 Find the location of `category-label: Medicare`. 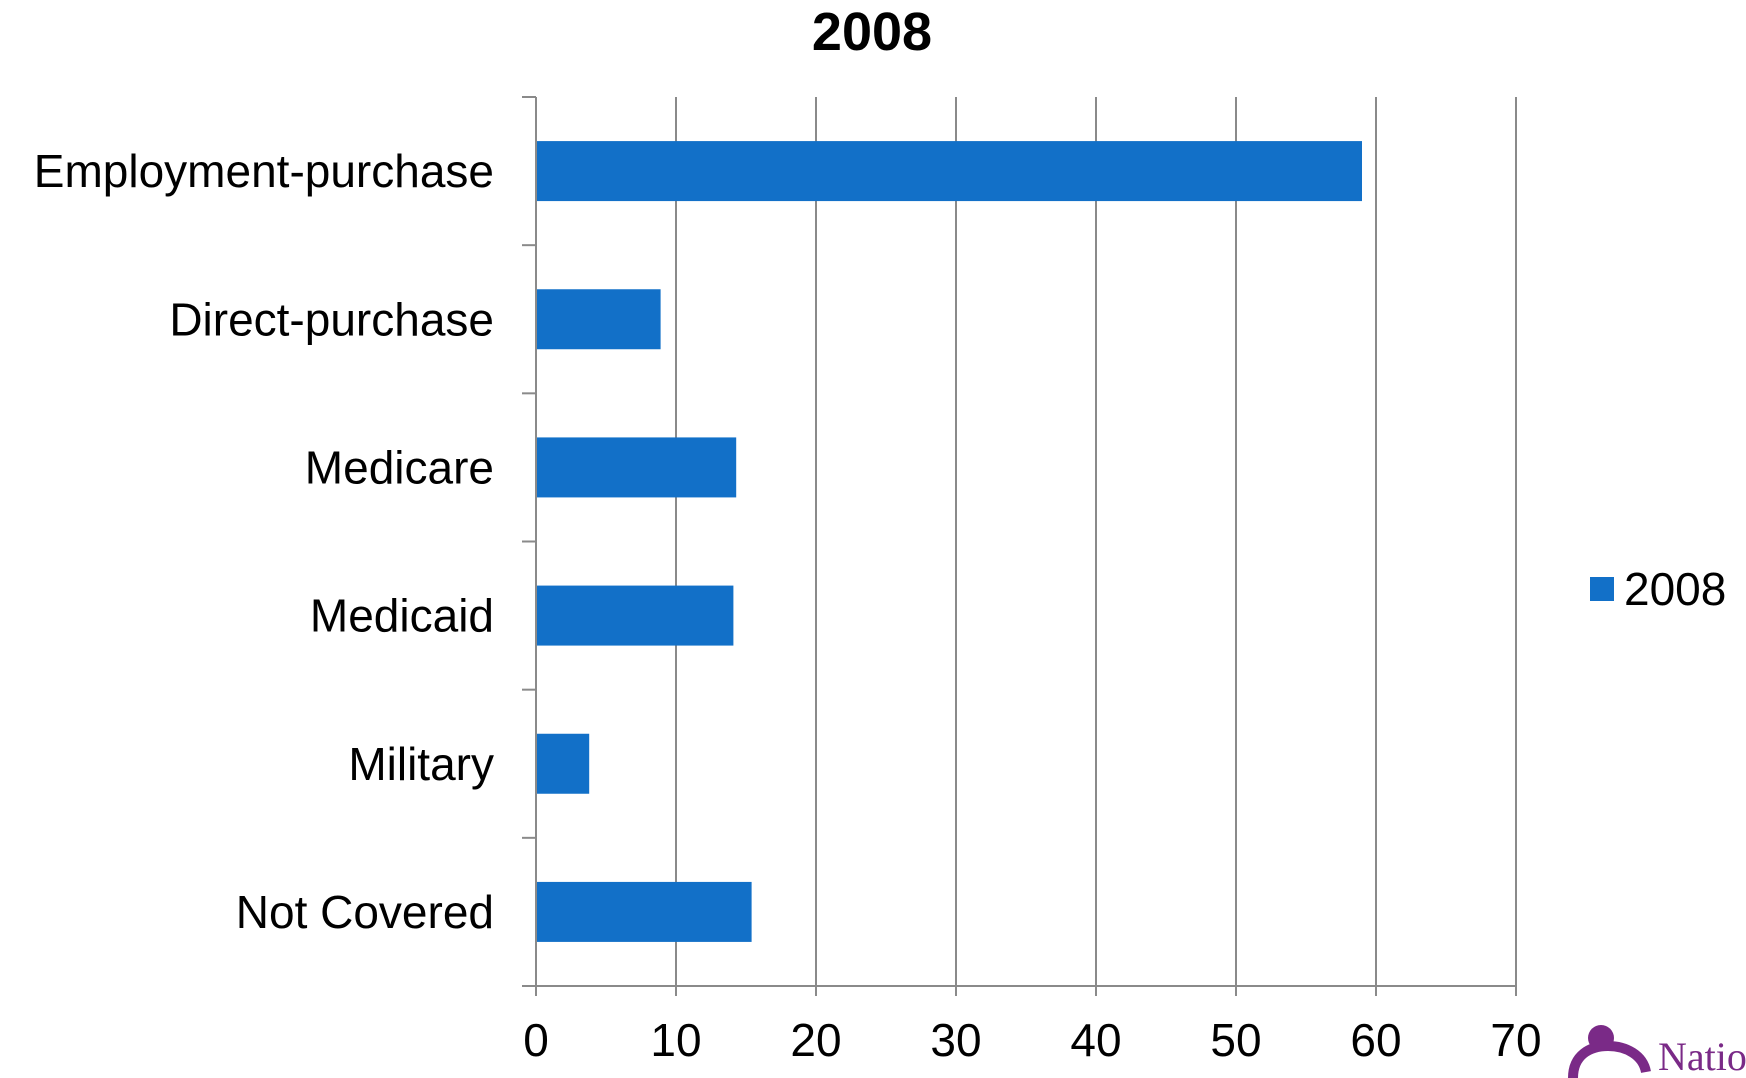

category-label: Medicare is located at coordinates (399, 467).